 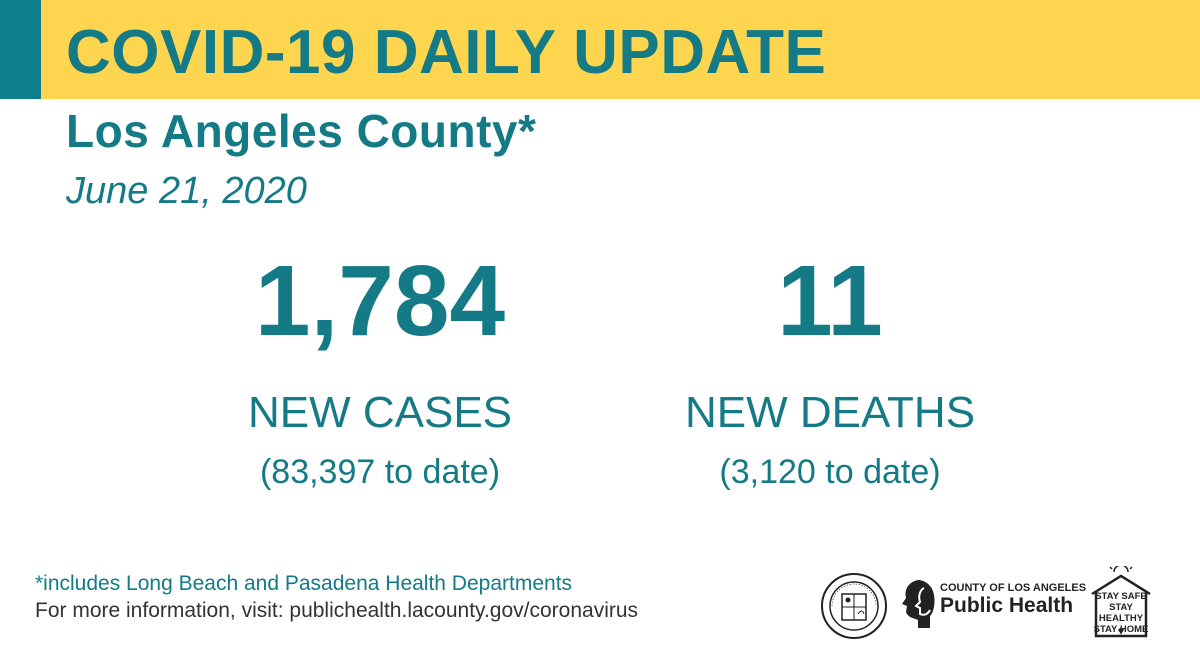 I want to click on stay-safe-line: STAY SAFE, so click(x=1121, y=596).